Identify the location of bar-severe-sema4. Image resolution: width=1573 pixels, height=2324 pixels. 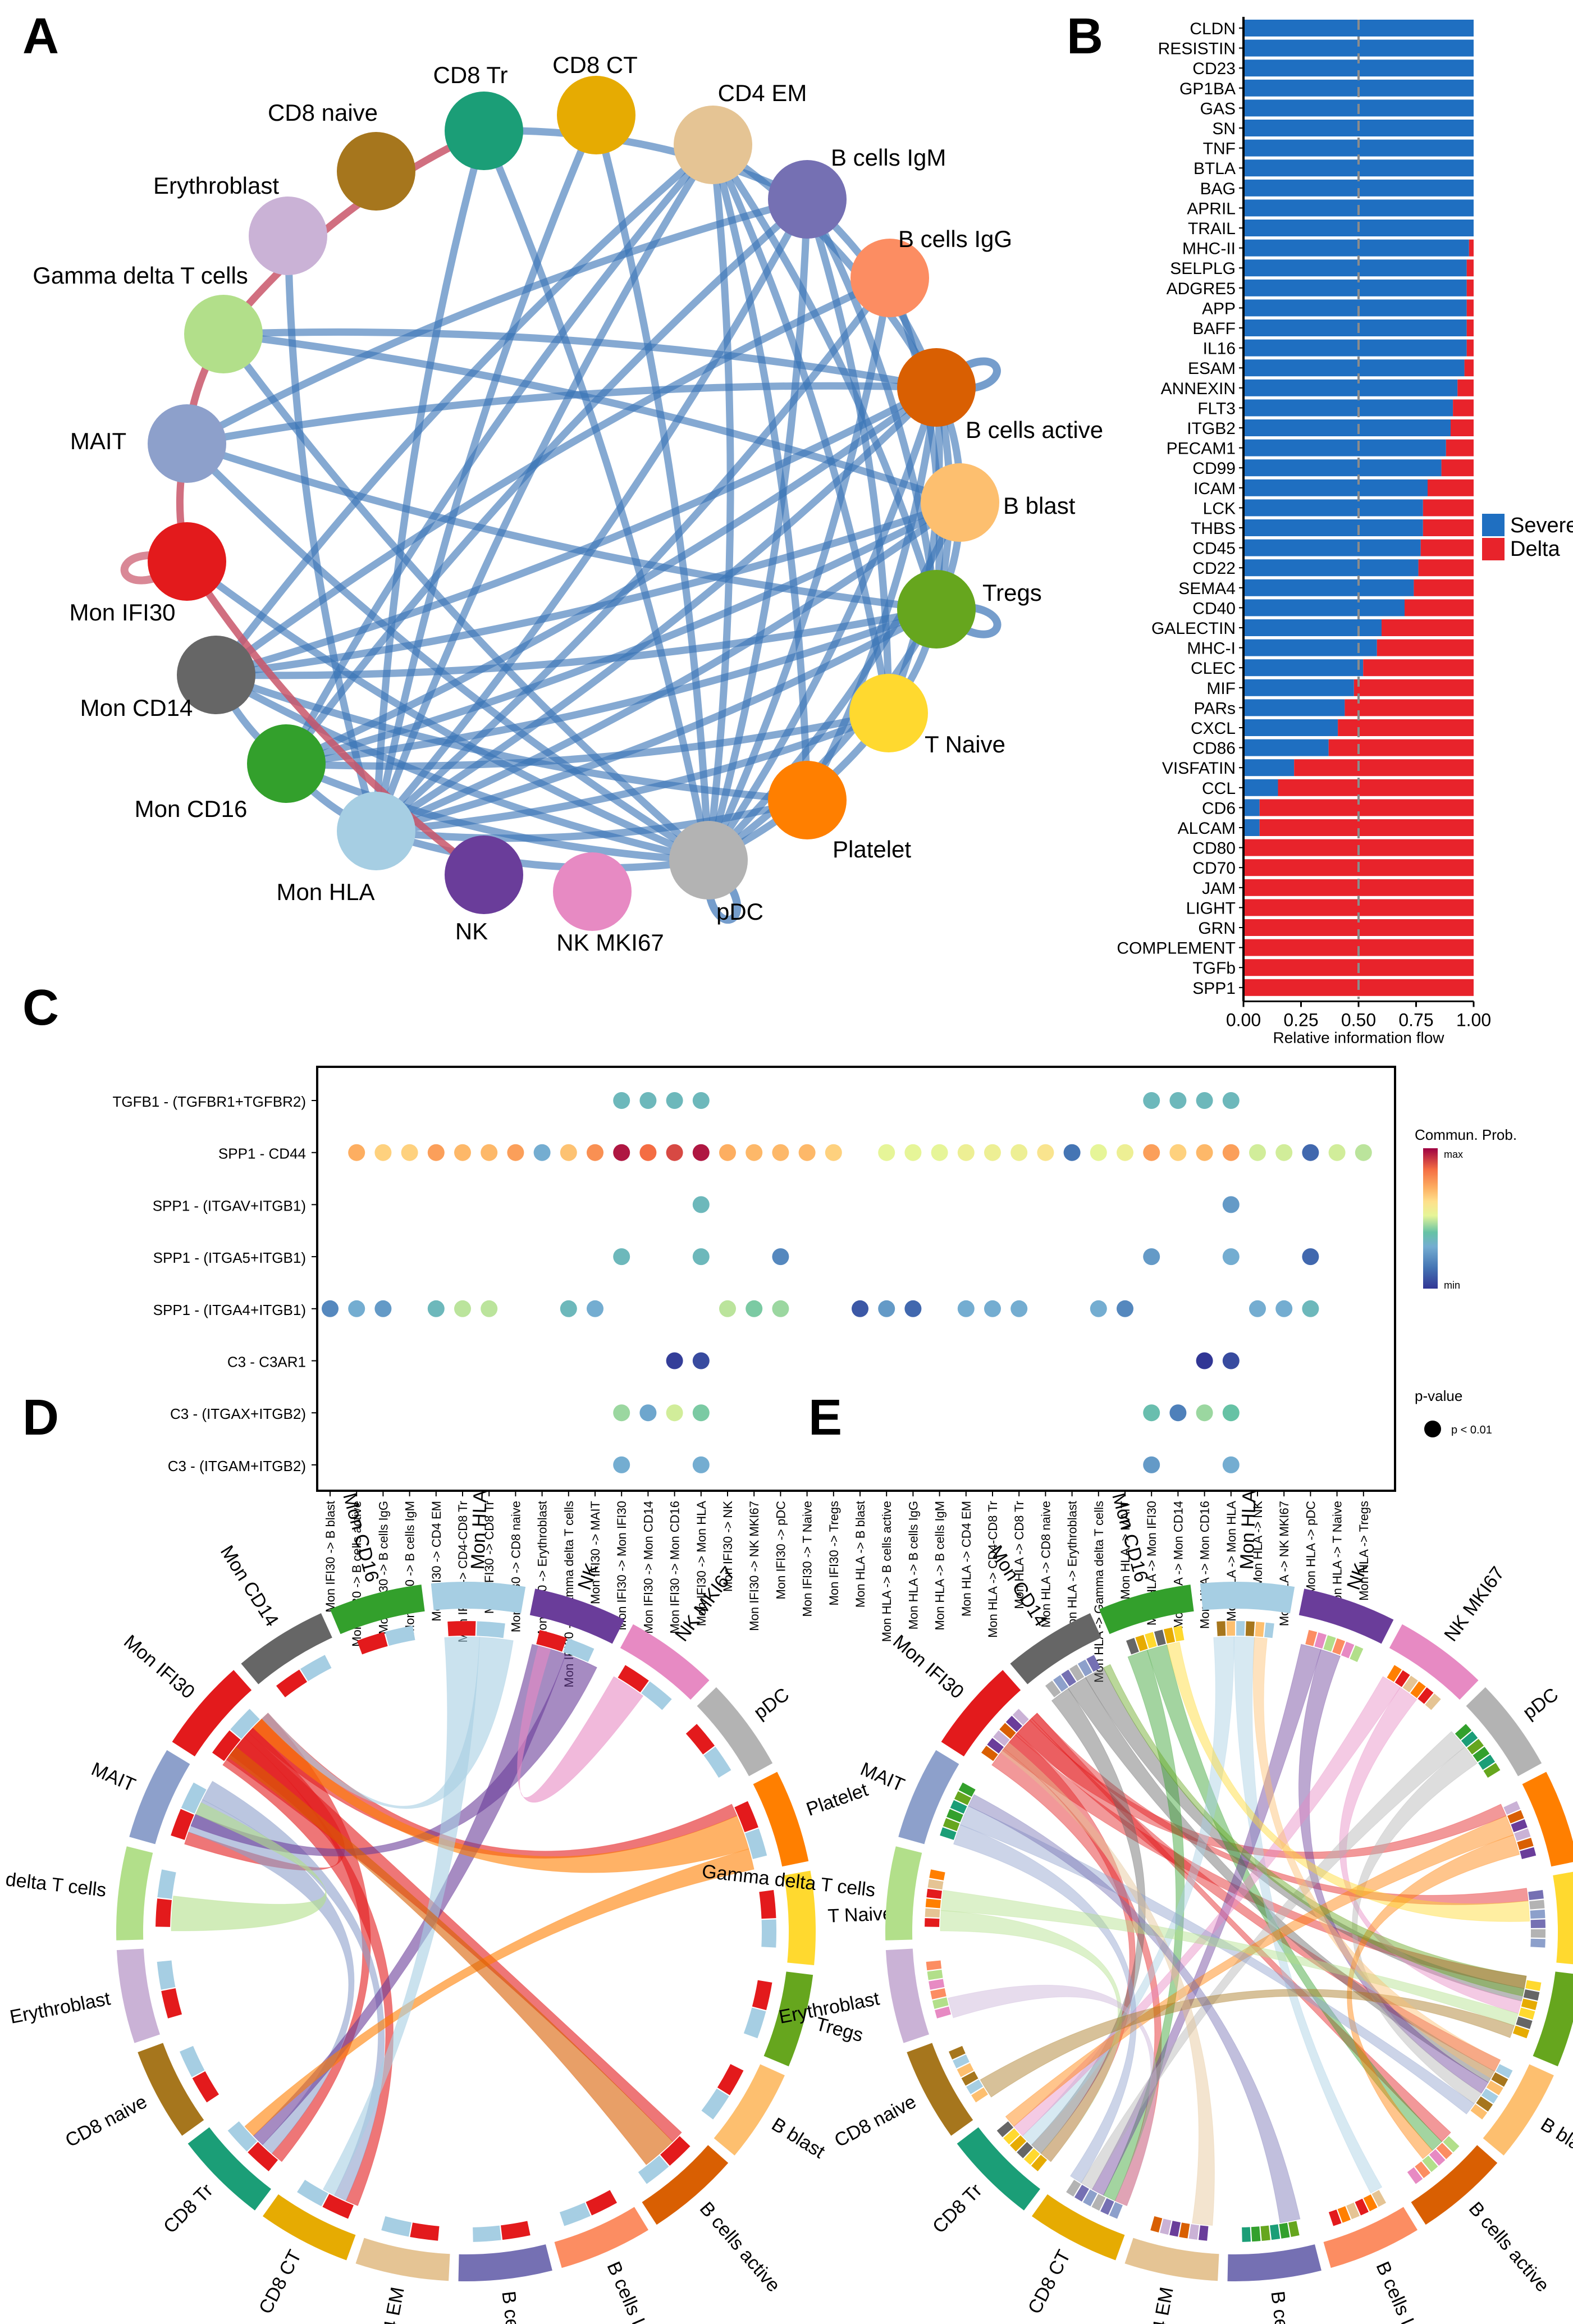
(1328, 587).